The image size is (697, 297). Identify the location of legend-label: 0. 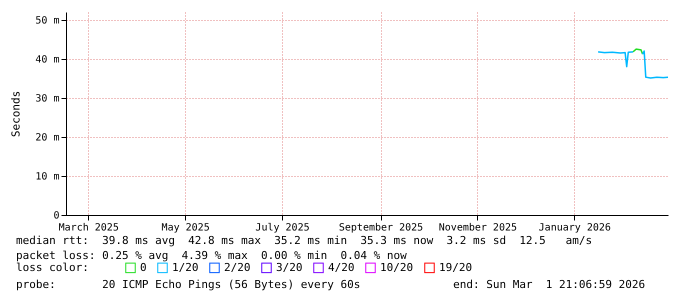
(143, 267).